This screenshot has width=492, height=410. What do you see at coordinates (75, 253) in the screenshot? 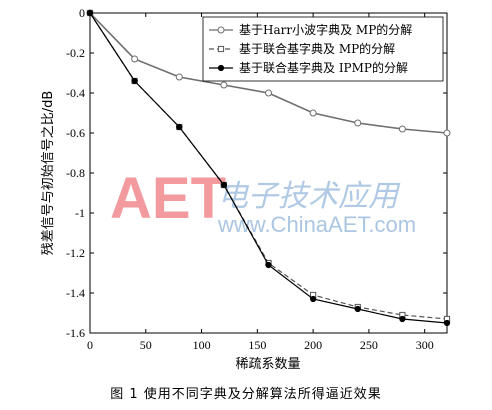
I see `y-tick-label: -1.2` at bounding box center [75, 253].